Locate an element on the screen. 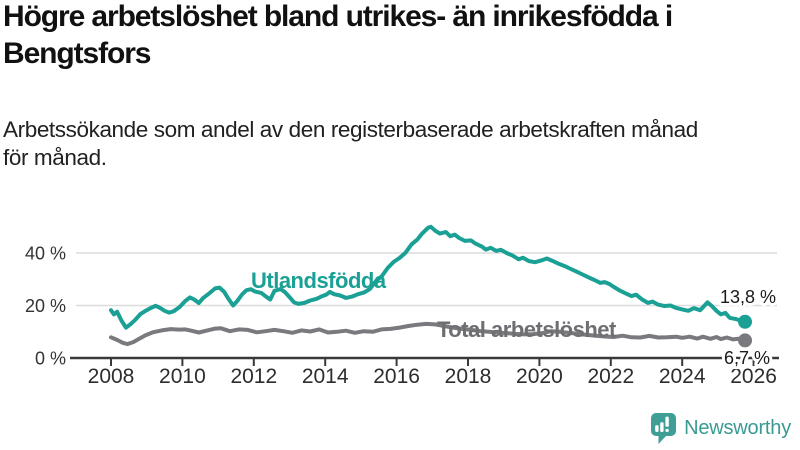  x-axis-tick-label-2018: 2018 is located at coordinates (468, 376).